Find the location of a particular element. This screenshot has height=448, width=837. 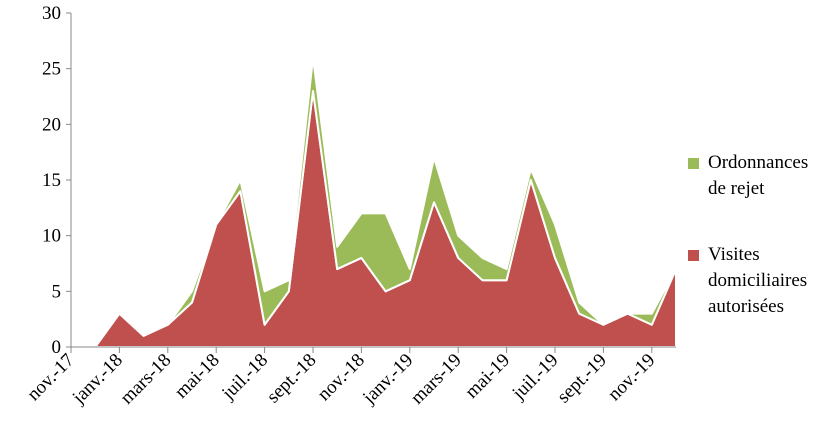

x-tick-label: mars-18 is located at coordinates (145, 379).